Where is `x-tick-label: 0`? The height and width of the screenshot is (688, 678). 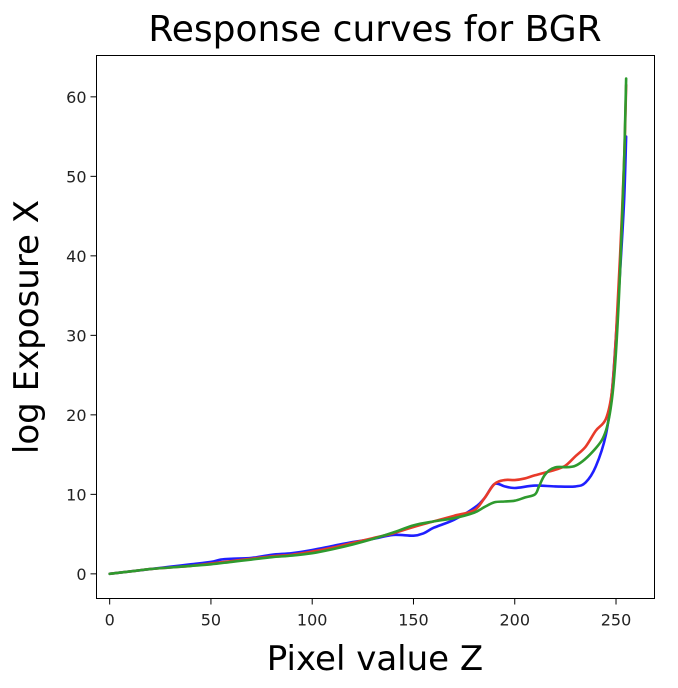 x-tick-label: 0 is located at coordinates (110, 620).